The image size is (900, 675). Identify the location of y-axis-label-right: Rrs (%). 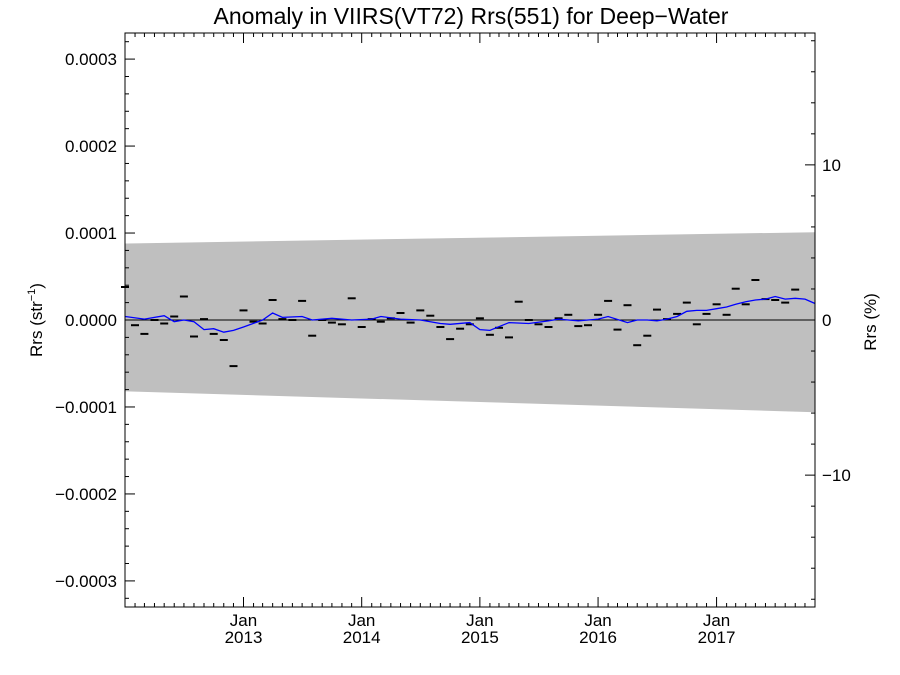
(870, 322).